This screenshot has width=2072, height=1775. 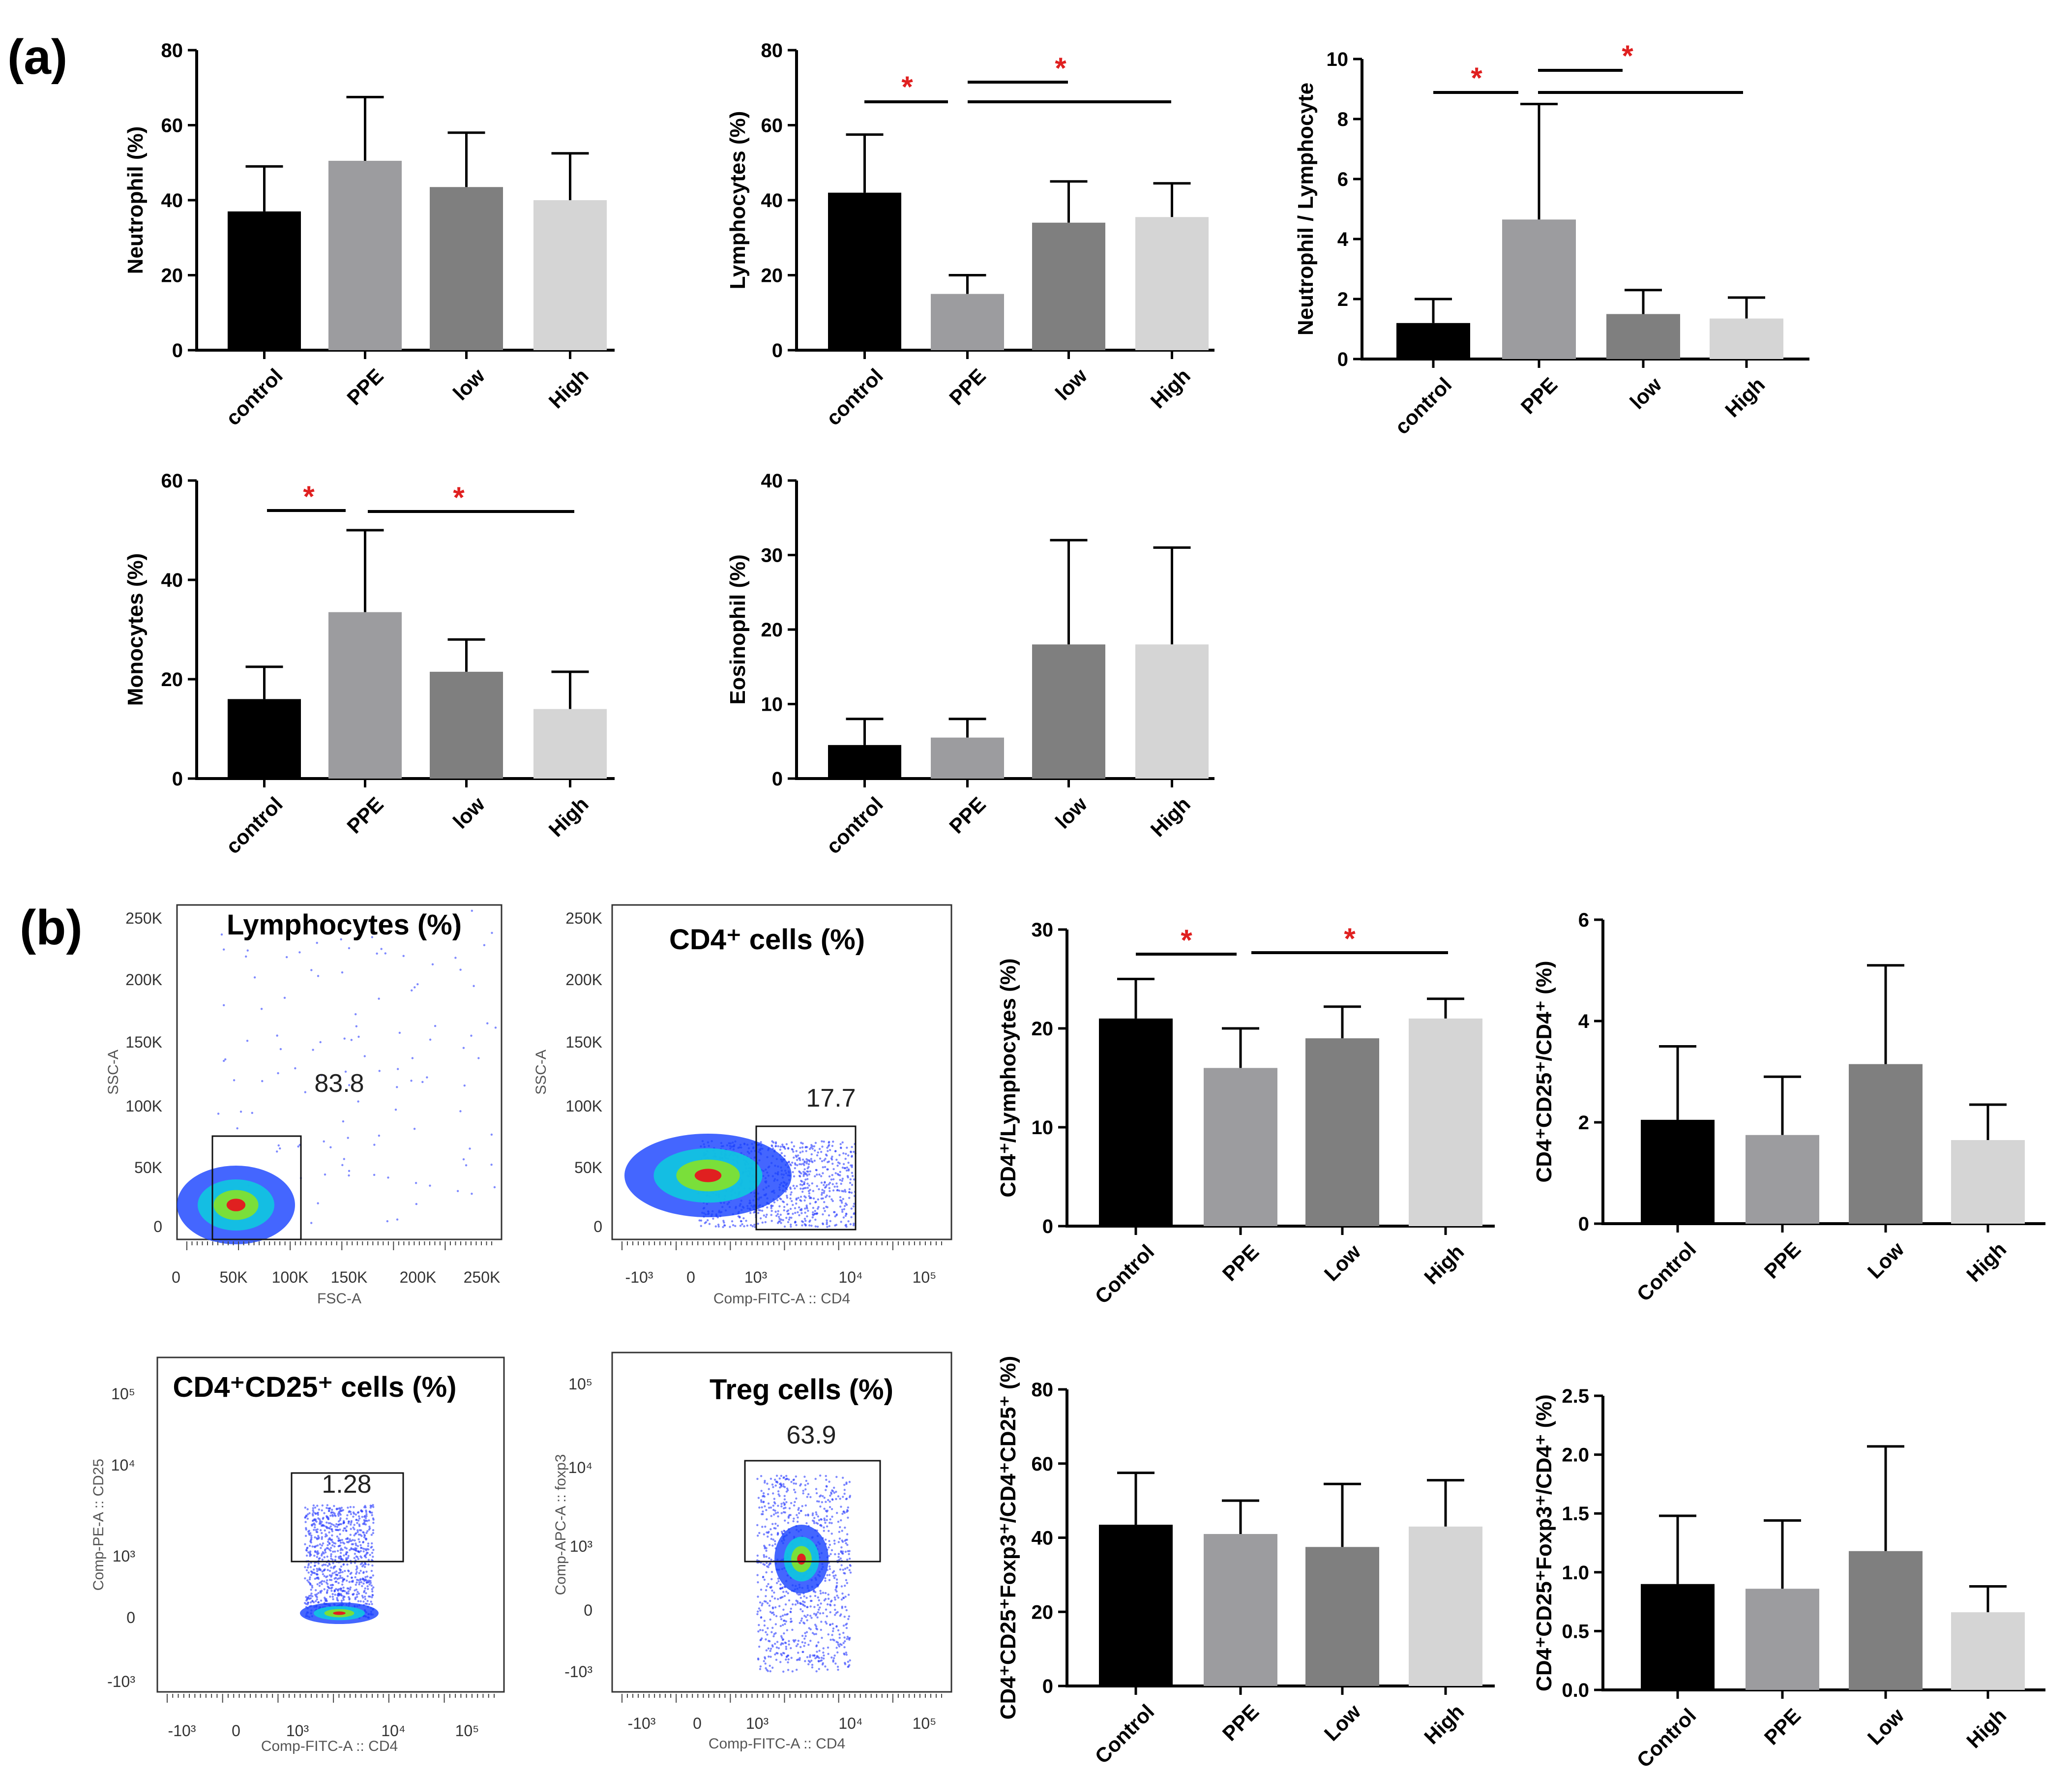 I want to click on y-axis-label: Comp-APC-A :: foxp3, so click(x=561, y=1524).